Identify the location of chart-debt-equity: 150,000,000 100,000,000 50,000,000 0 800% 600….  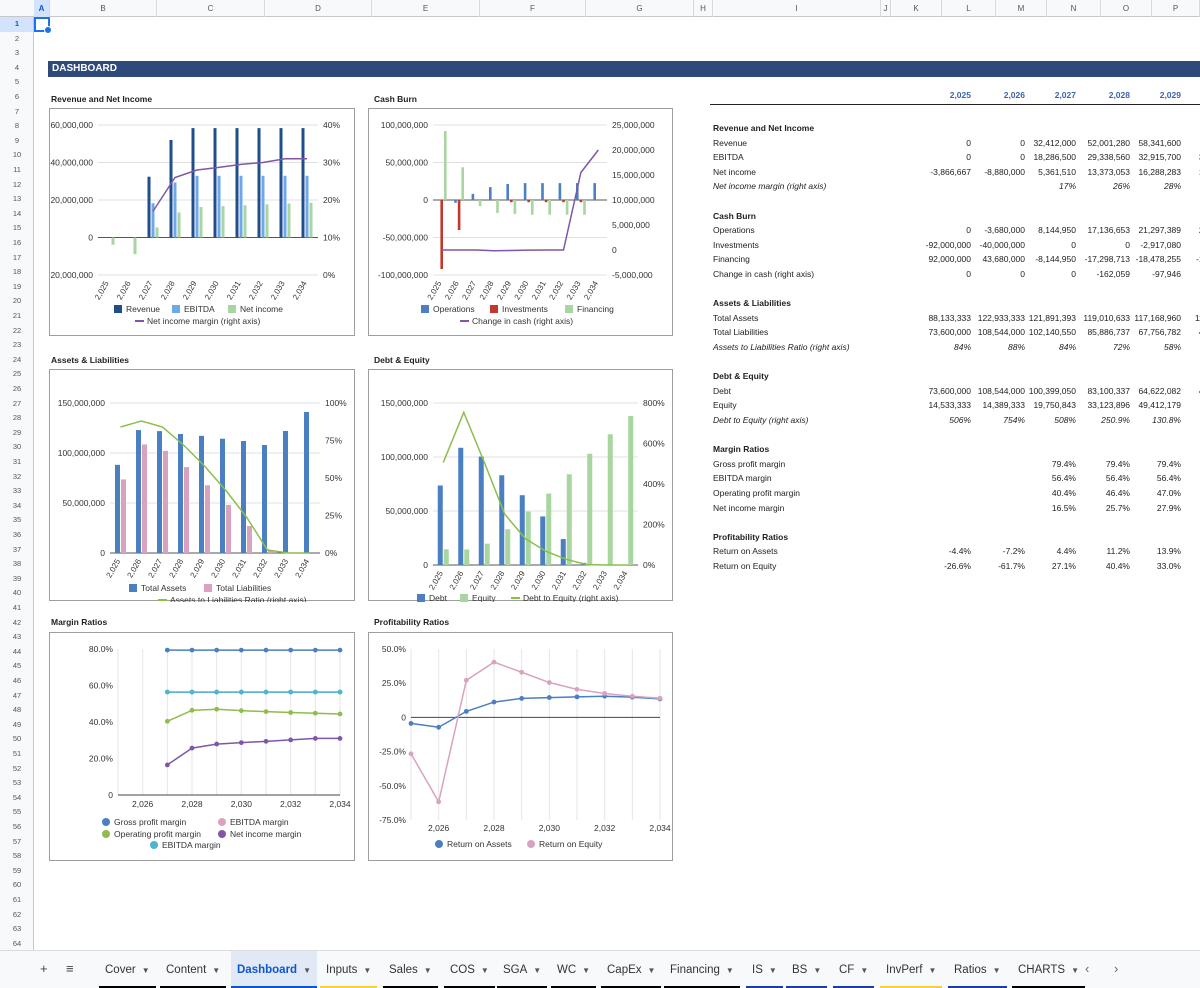
(520, 485).